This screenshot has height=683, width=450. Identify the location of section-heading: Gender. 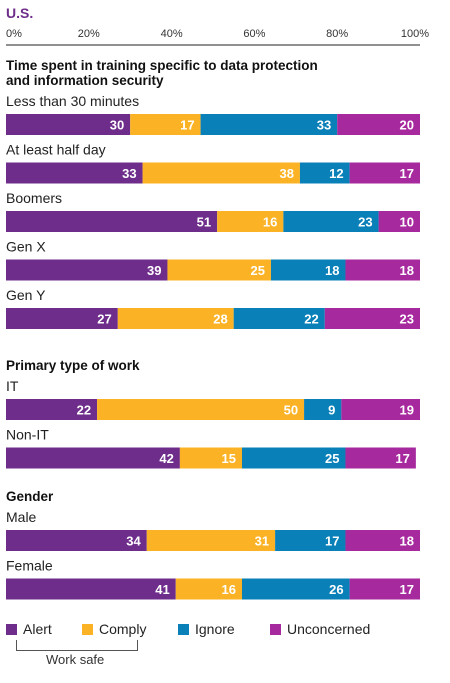
(30, 496).